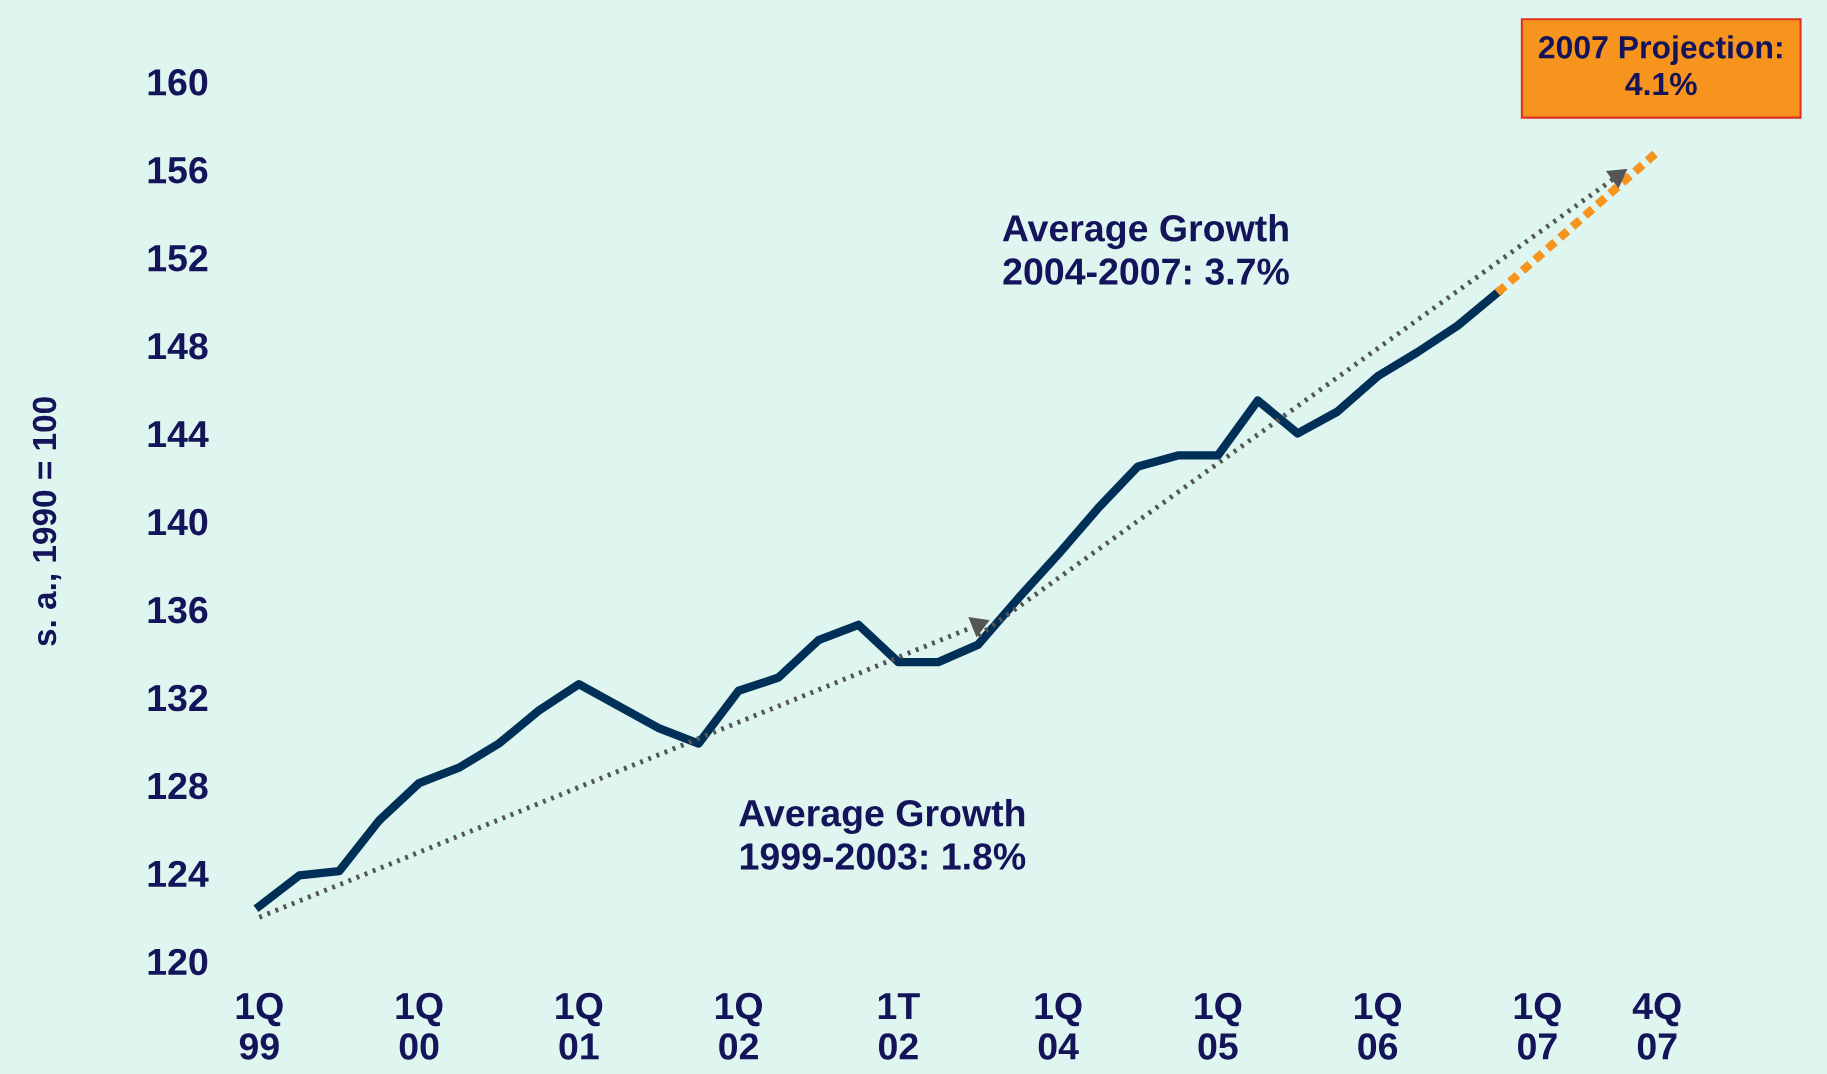 Image resolution: width=1827 pixels, height=1074 pixels. What do you see at coordinates (259, 1026) in the screenshot?
I see `x-tick-label: 1Q 99` at bounding box center [259, 1026].